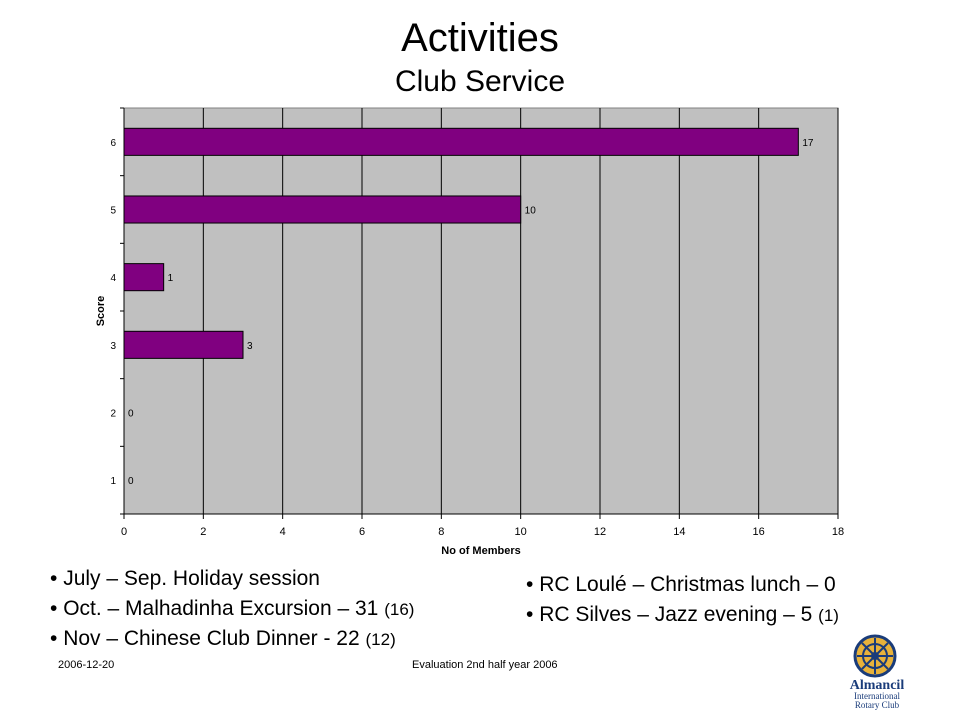  What do you see at coordinates (113, 481) in the screenshot?
I see `y-tick-label: 1` at bounding box center [113, 481].